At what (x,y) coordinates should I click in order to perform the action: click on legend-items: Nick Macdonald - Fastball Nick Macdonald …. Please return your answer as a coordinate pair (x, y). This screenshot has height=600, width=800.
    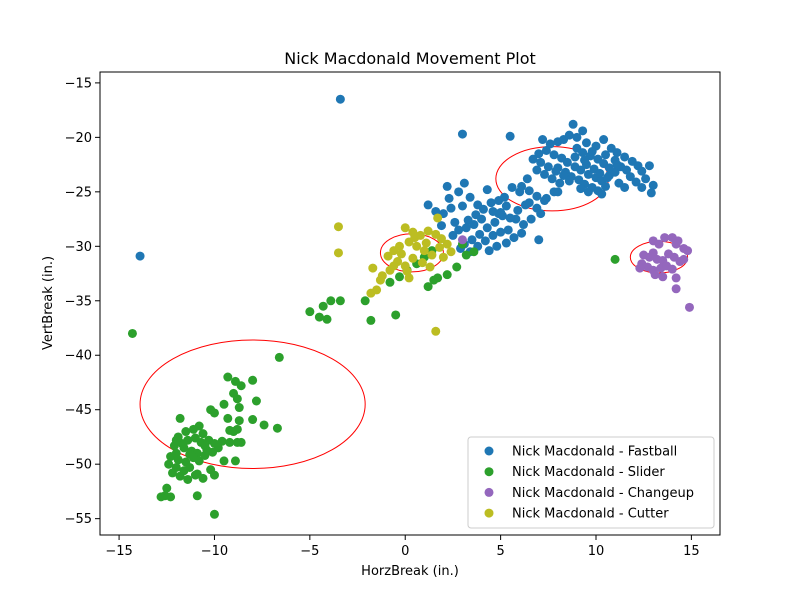
    Looking at the image, I should click on (589, 483).